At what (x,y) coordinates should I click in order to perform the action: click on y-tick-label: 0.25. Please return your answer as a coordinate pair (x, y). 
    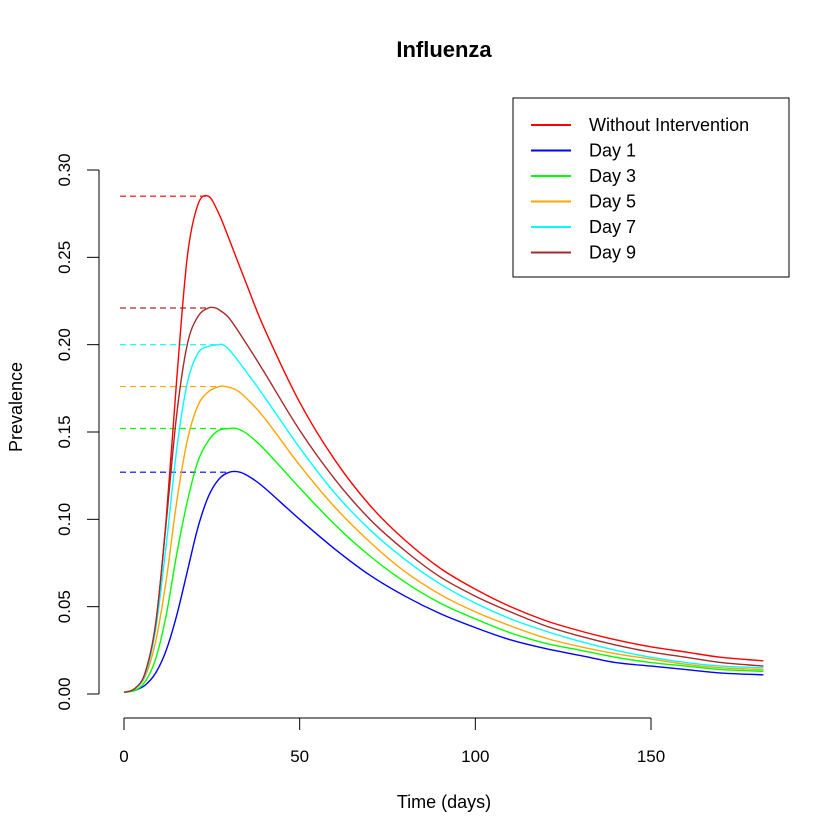
    Looking at the image, I should click on (64, 257).